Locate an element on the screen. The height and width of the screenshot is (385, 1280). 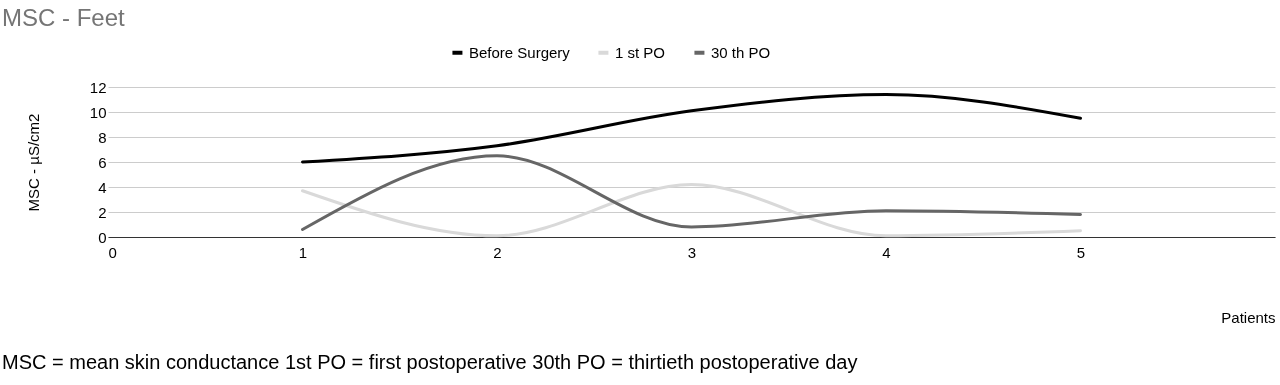
y-tick-label: 4 is located at coordinates (102, 187).